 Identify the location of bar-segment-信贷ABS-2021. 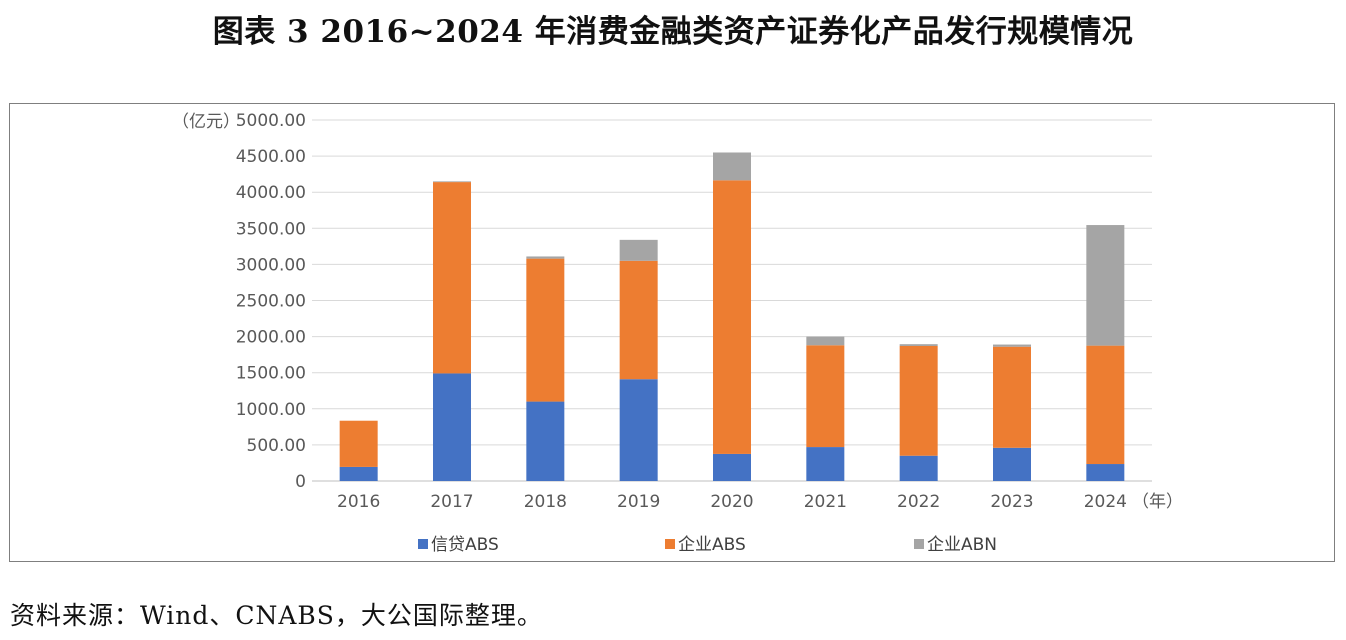
(825, 464).